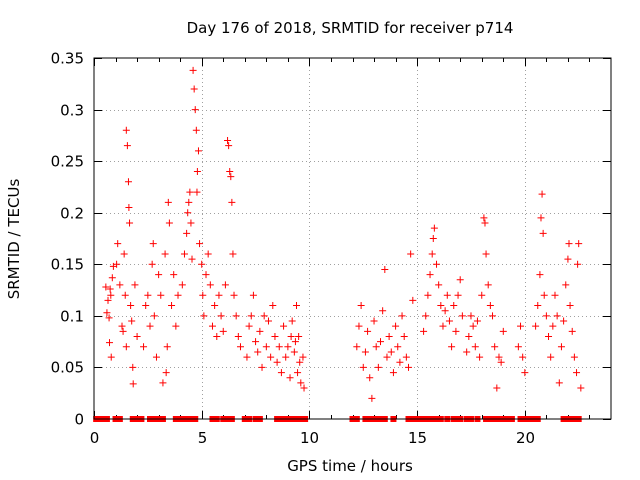  I want to click on y-tick-label: 0.05, so click(67, 368).